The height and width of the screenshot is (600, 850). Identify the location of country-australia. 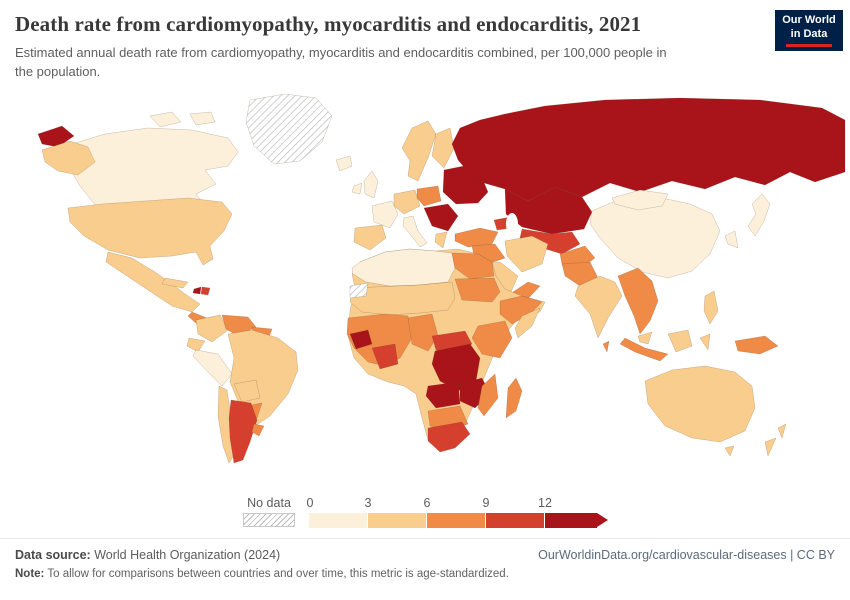
(700, 404).